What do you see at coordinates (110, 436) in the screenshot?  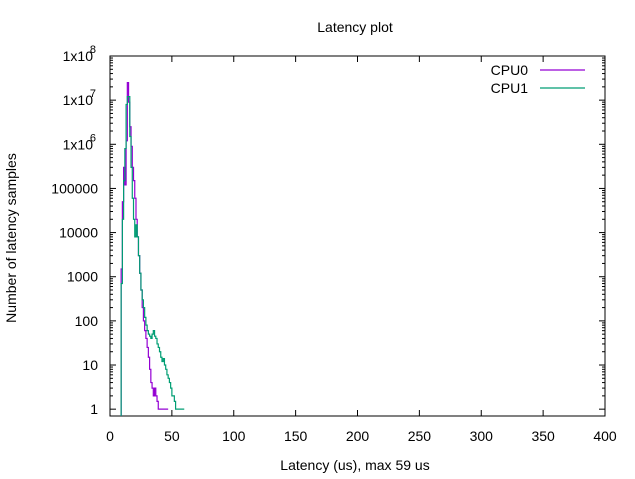 I see `x-tick-label: 0` at bounding box center [110, 436].